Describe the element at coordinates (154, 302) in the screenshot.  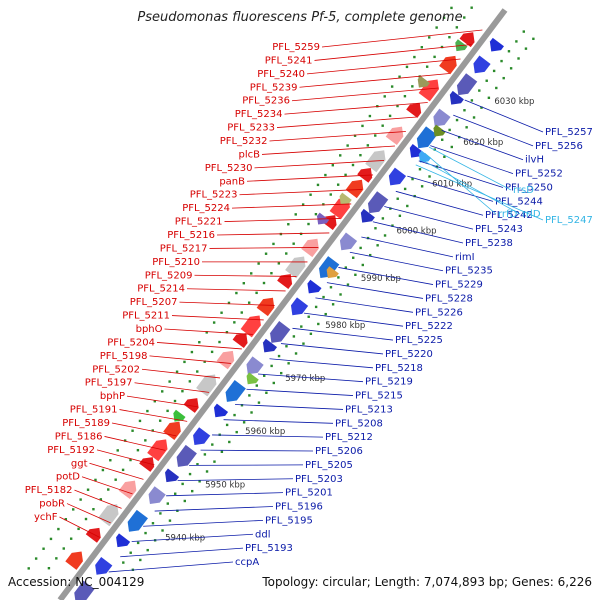
I see `forward-gene-label: PFL_5207` at that location.